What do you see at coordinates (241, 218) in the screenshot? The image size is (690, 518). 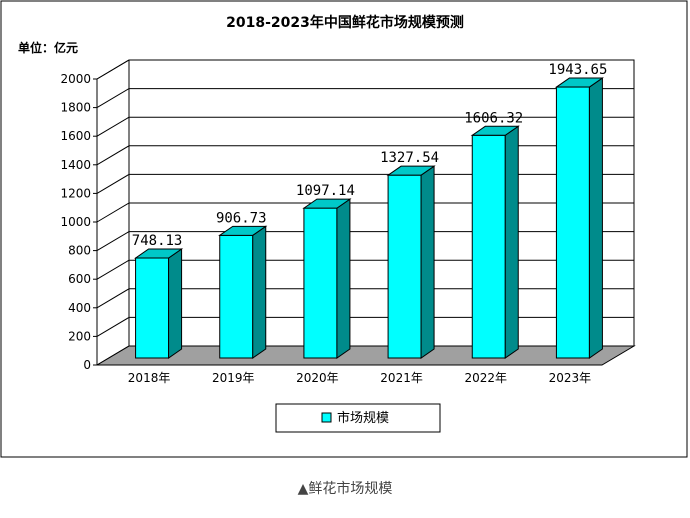 I see `value-label: 906.73` at bounding box center [241, 218].